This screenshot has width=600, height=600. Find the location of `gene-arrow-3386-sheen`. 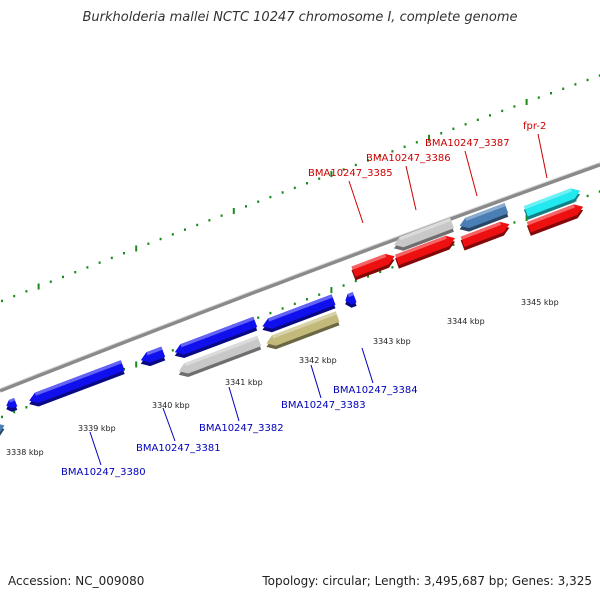

gene-arrow-3386-sheen is located at coordinates (425, 229).